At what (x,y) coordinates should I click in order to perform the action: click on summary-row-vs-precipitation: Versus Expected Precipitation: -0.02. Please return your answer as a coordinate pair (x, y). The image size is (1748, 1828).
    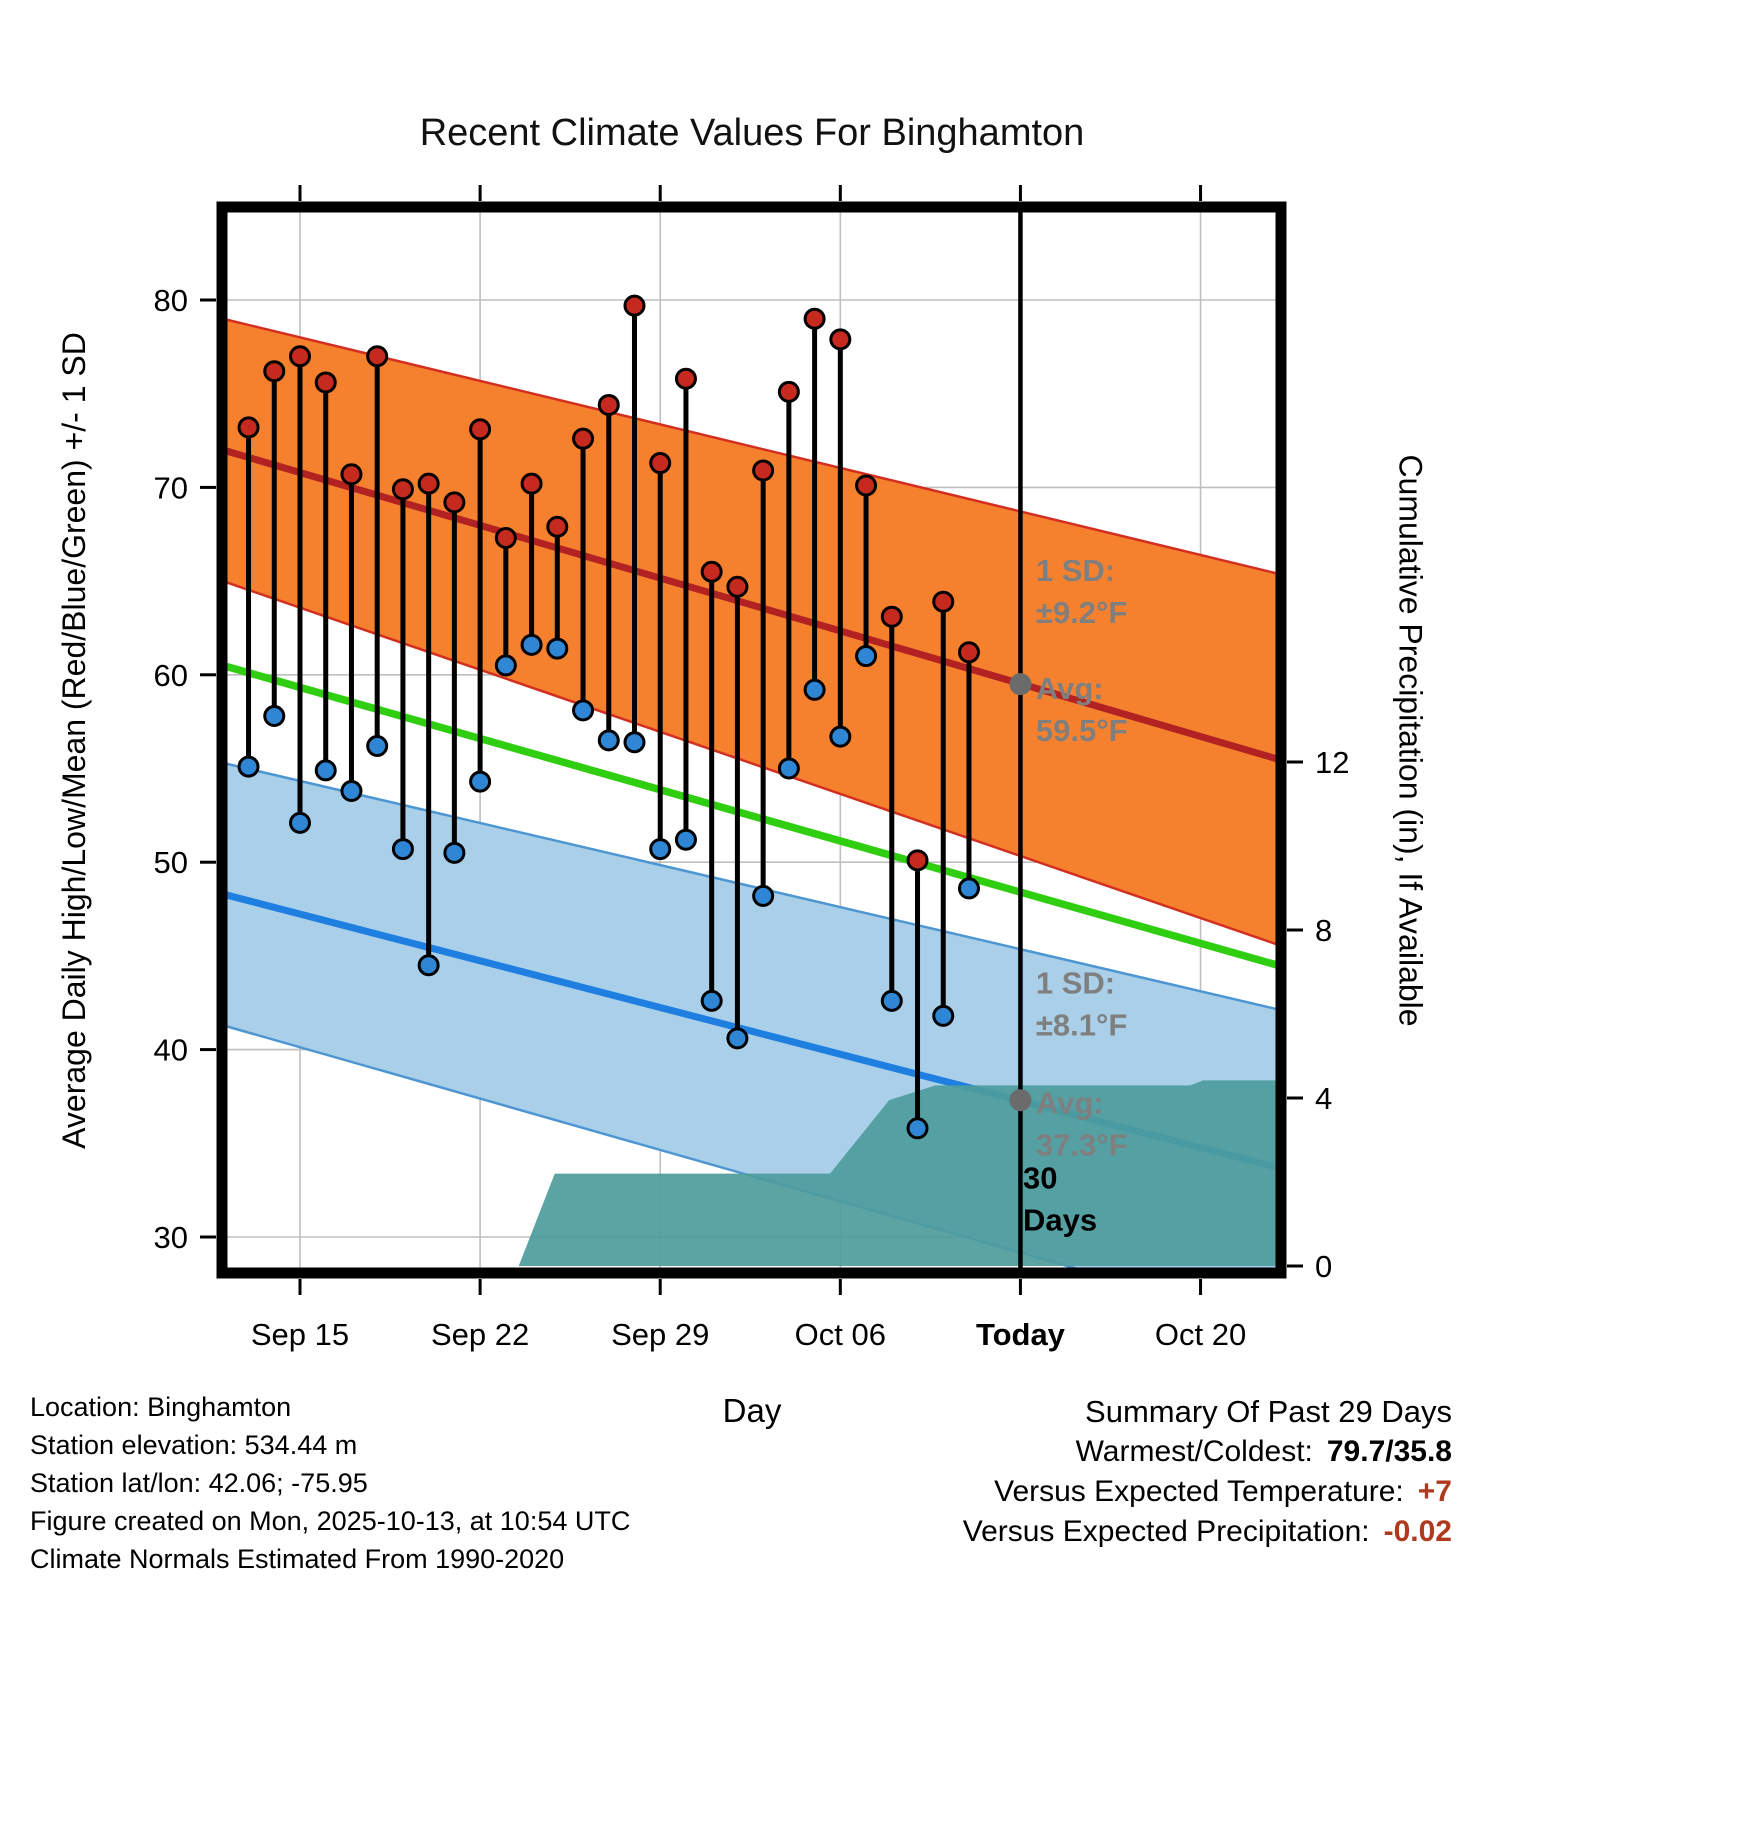
    Looking at the image, I should click on (1002, 1532).